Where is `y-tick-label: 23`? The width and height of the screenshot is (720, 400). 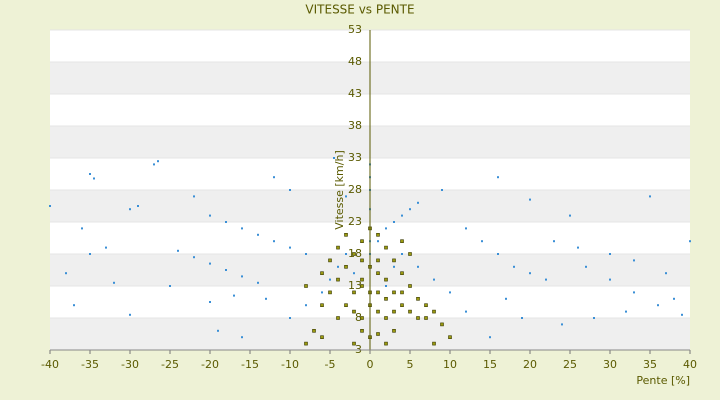
y-tick-label: 23 is located at coordinates (355, 221).